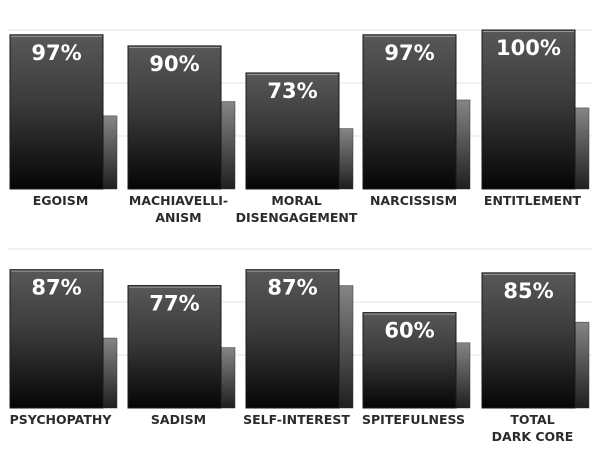 The height and width of the screenshot is (470, 597). What do you see at coordinates (533, 428) in the screenshot?
I see `category-label: TOTAL DARK CORE` at bounding box center [533, 428].